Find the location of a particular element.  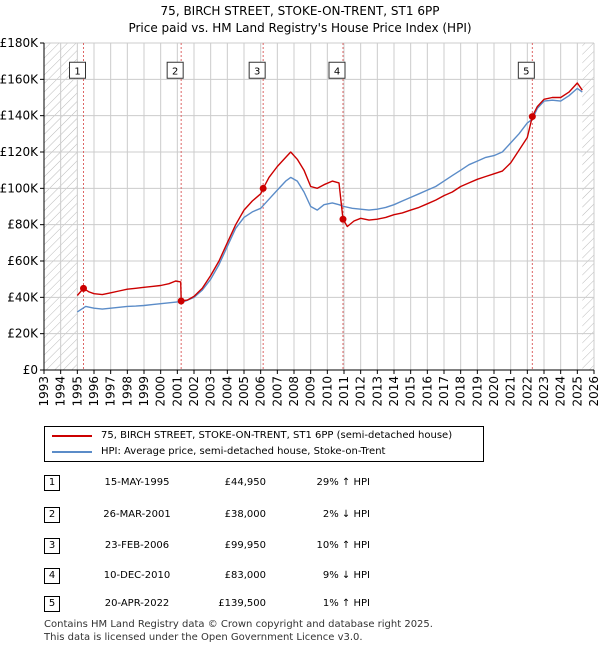

sale-label-number: 2 is located at coordinates (175, 71).